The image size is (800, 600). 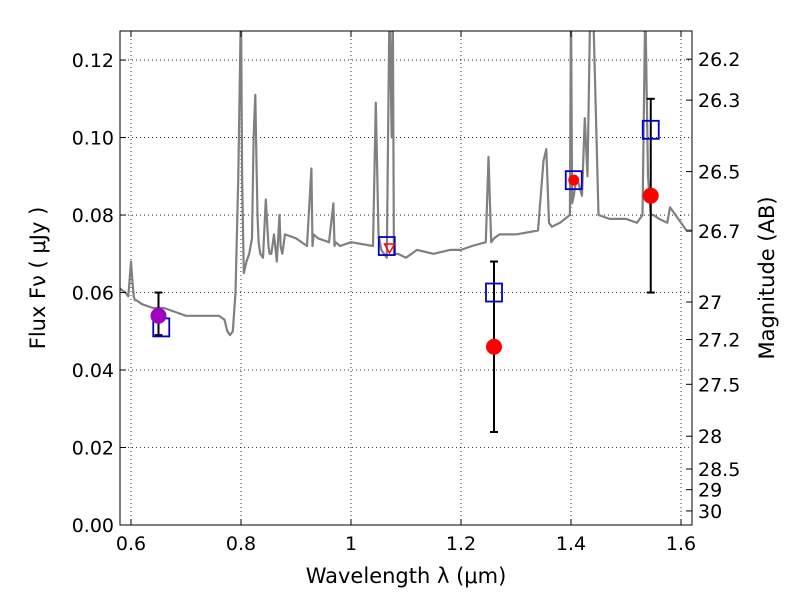 What do you see at coordinates (710, 491) in the screenshot?
I see `y-right-tick-label: 29` at bounding box center [710, 491].